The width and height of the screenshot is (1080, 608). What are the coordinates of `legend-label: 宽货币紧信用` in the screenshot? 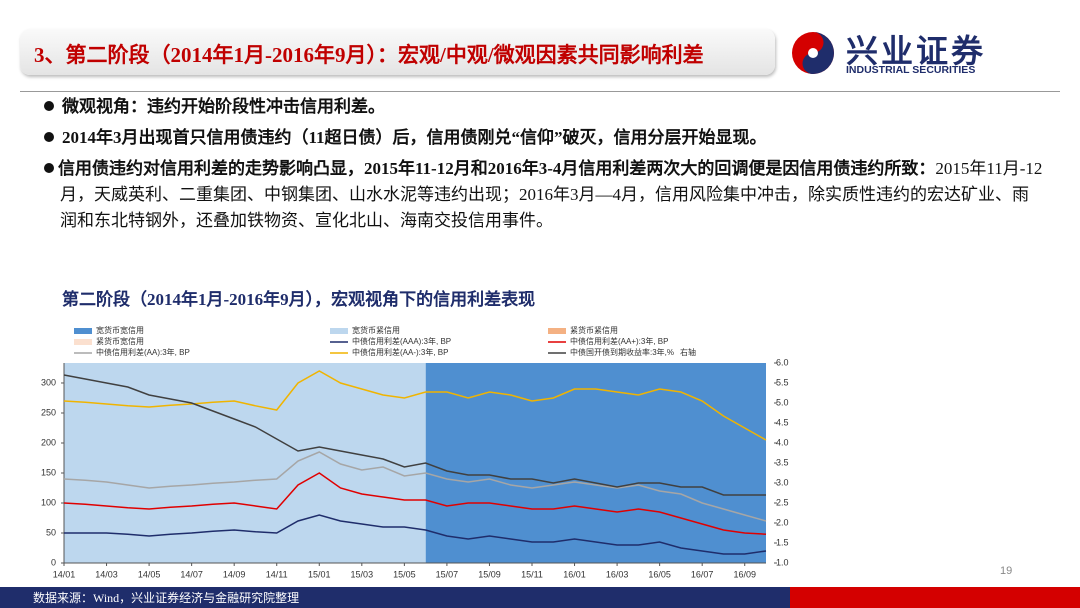 It's located at (376, 330).